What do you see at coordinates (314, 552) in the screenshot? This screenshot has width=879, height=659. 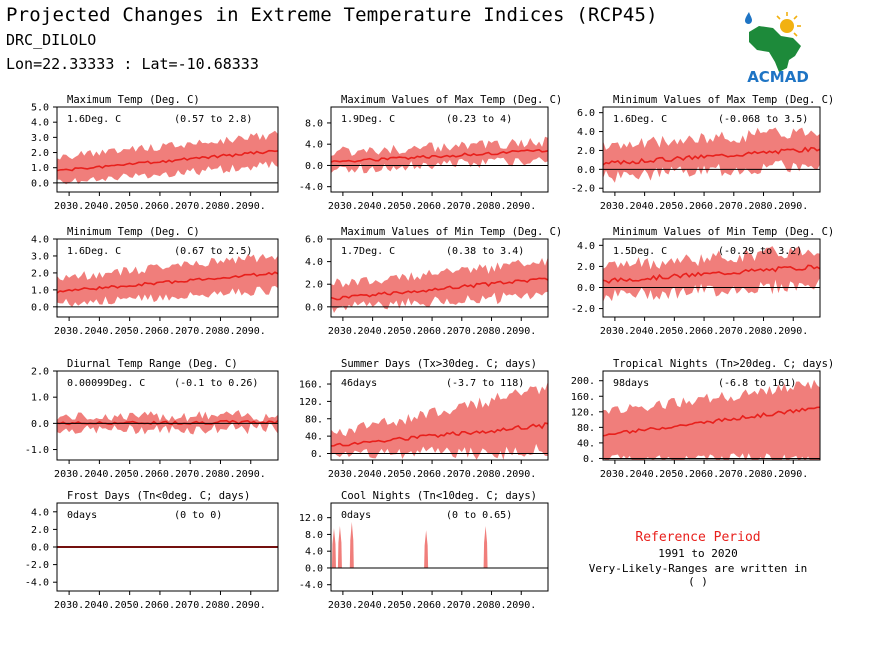 I see `y-tick-label: 4.0` at bounding box center [314, 552].